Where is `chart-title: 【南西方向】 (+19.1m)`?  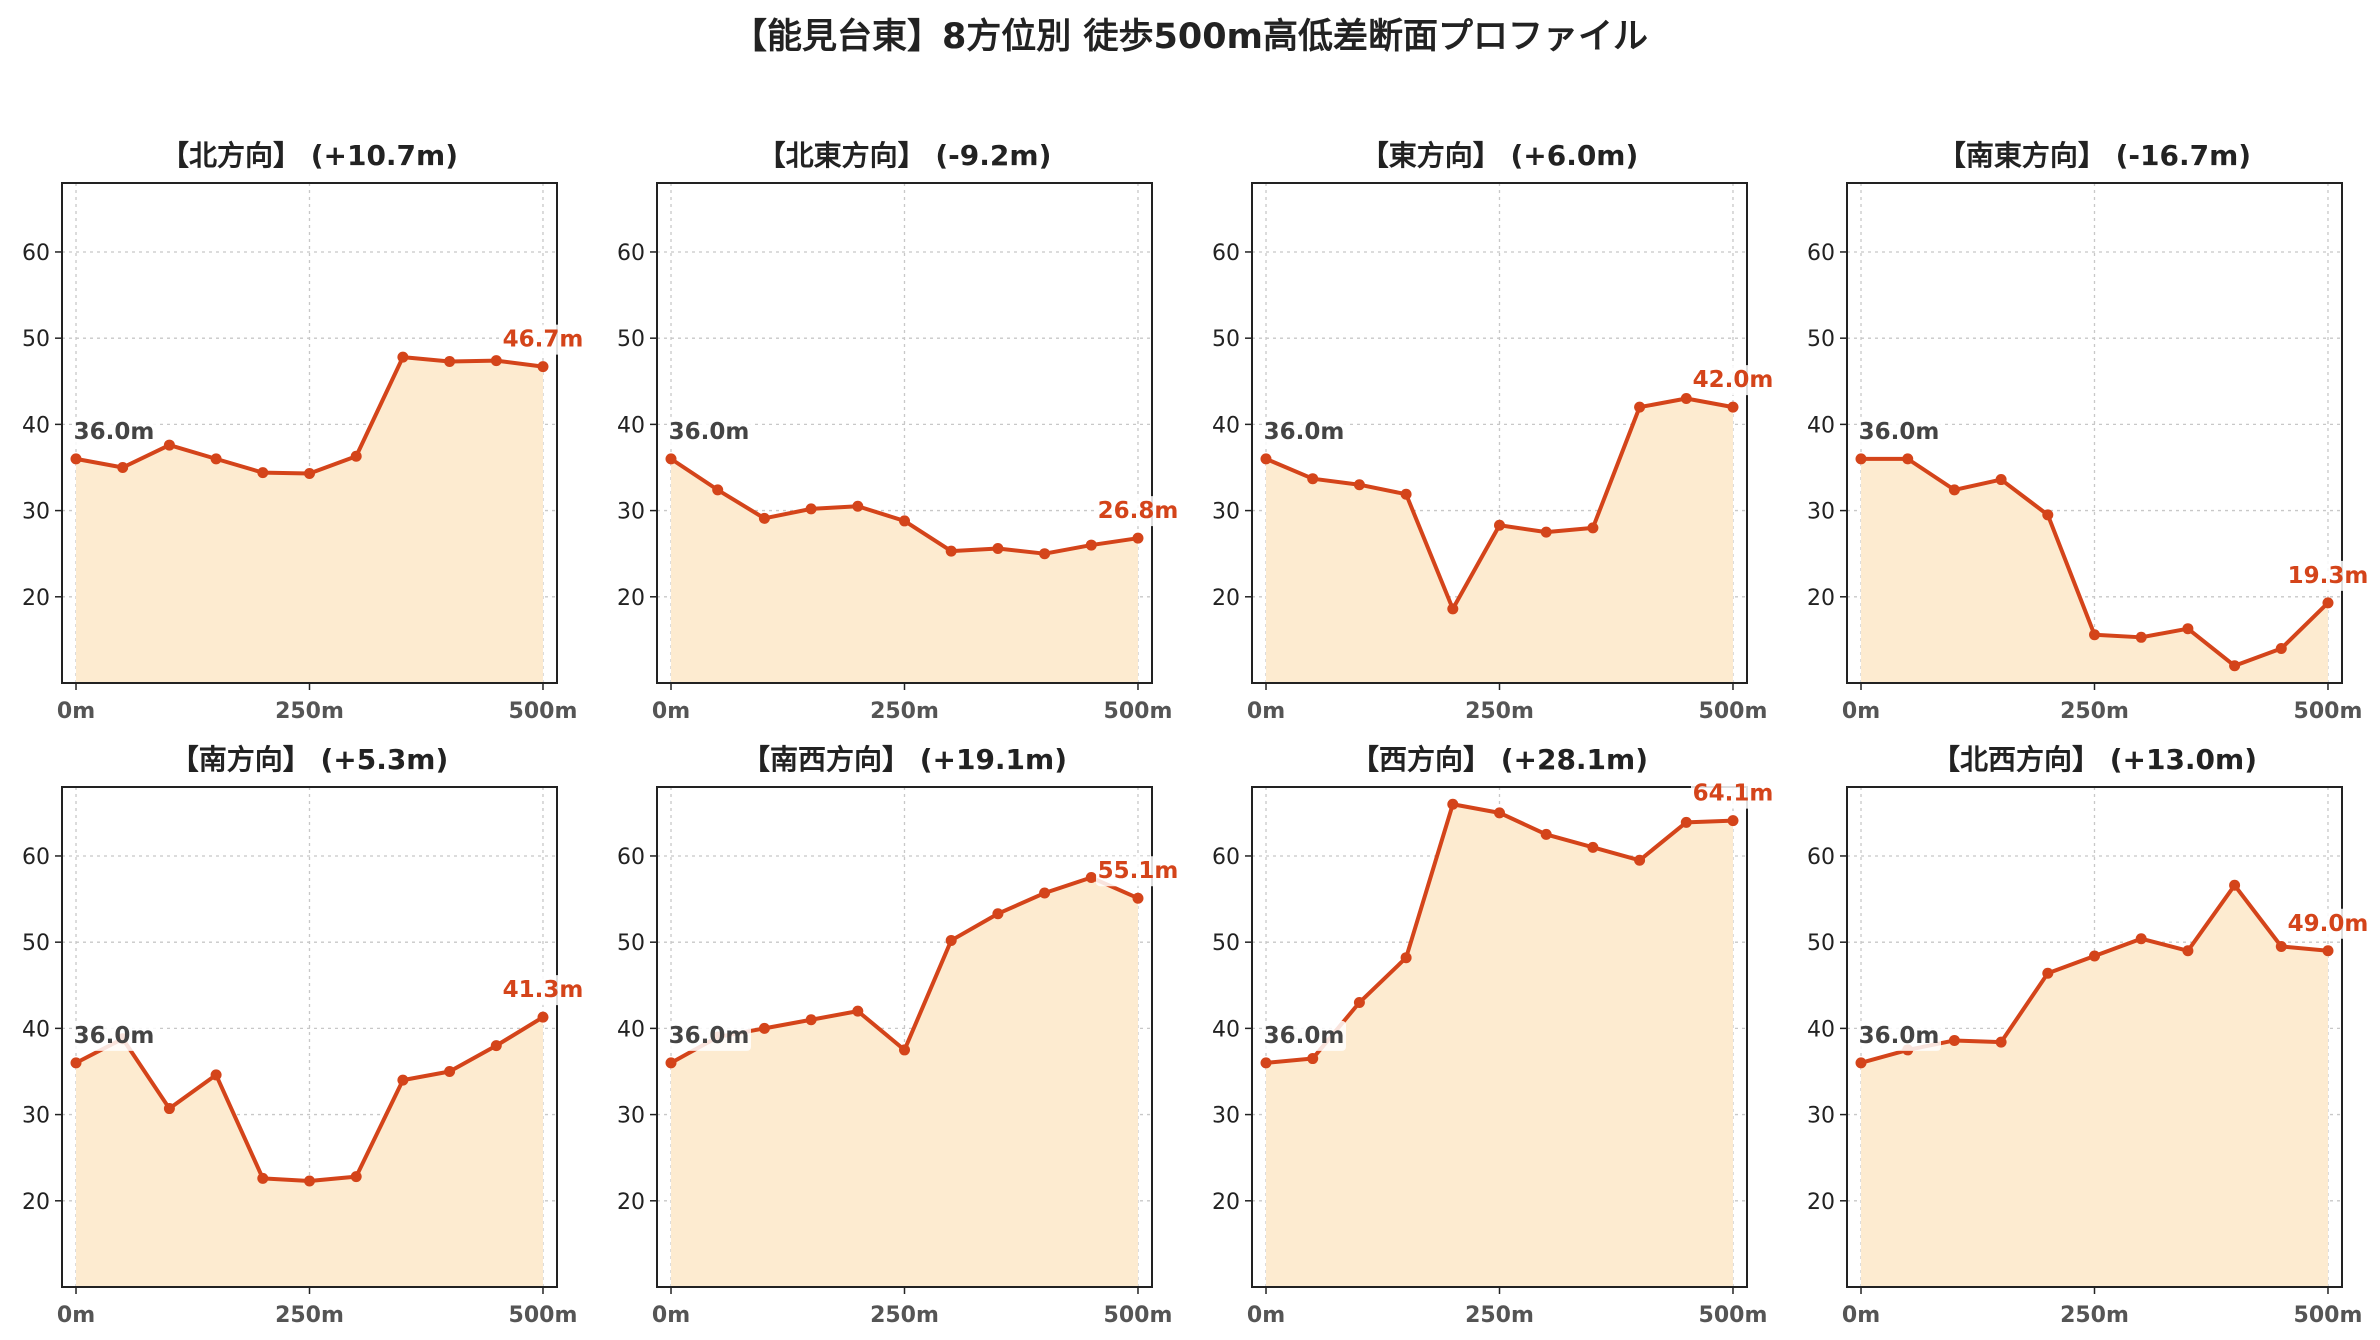 chart-title: 【南西方向】 (+19.1m) is located at coordinates (904, 759).